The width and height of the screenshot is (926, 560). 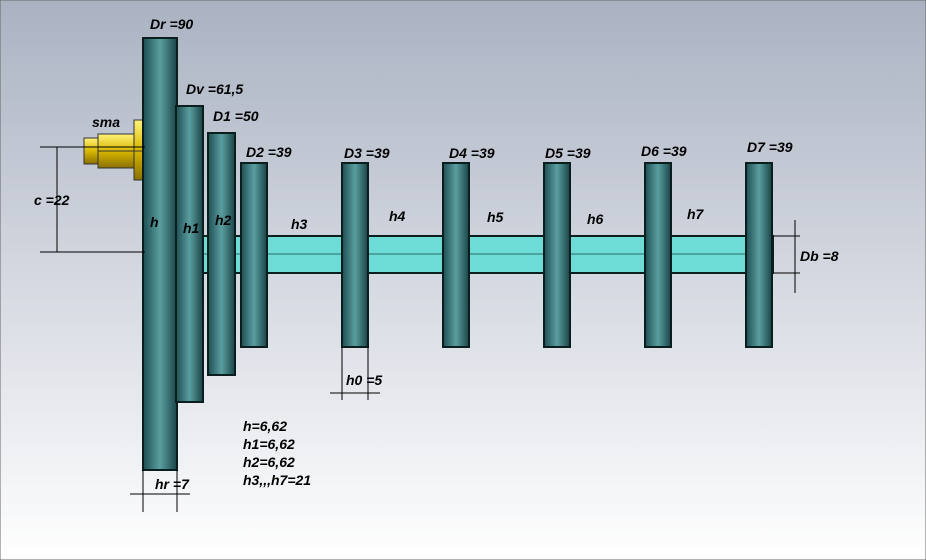 What do you see at coordinates (472, 153) in the screenshot?
I see `dimension-label: D4 =39` at bounding box center [472, 153].